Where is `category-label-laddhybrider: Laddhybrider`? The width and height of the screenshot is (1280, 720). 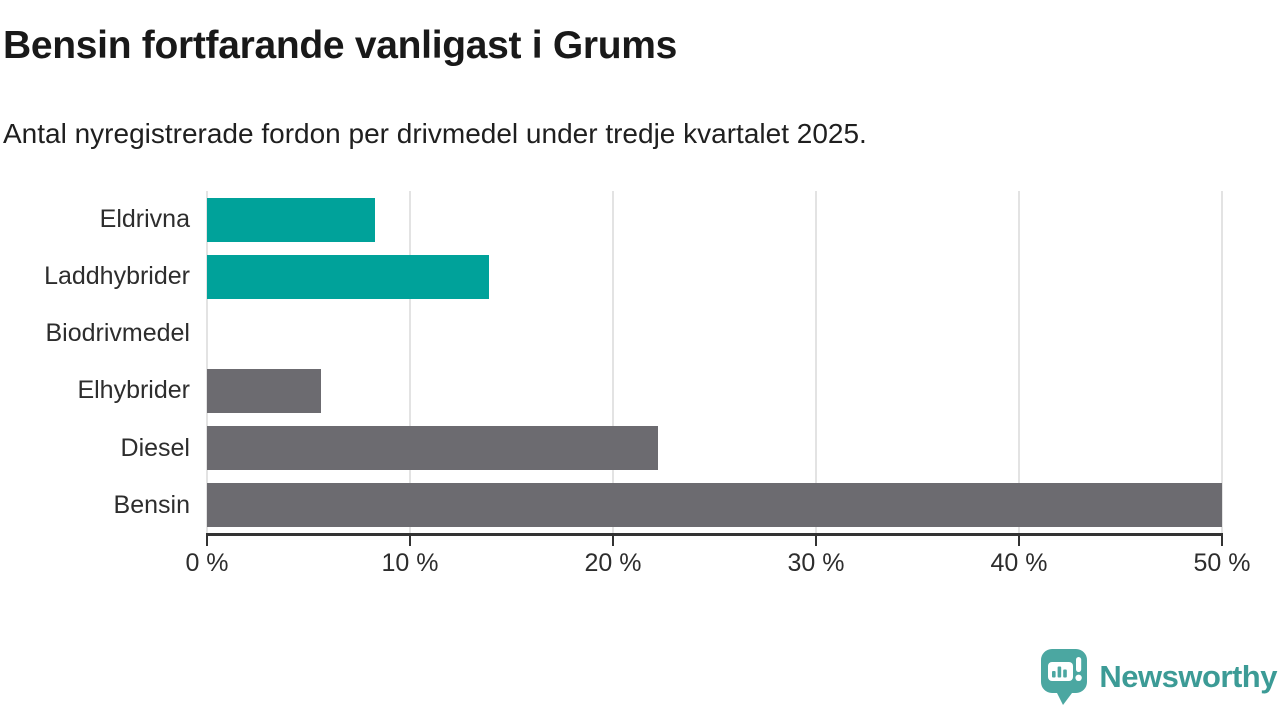
category-label-laddhybrider: Laddhybrider is located at coordinates (117, 276).